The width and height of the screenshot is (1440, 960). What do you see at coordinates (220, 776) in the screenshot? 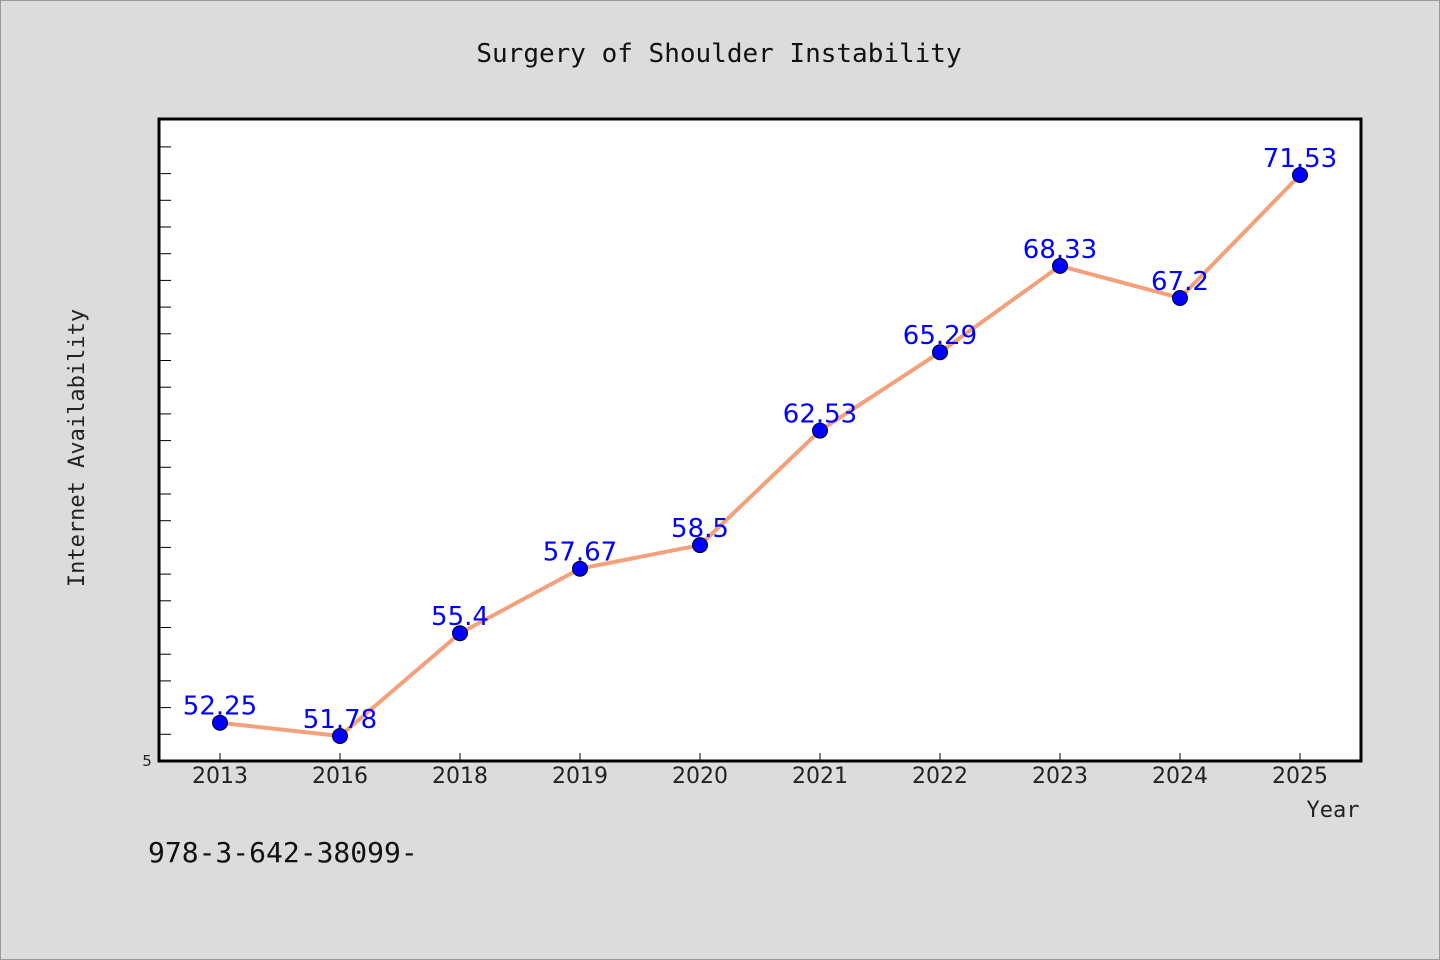
I see `x-tick-label: 2013` at bounding box center [220, 776].